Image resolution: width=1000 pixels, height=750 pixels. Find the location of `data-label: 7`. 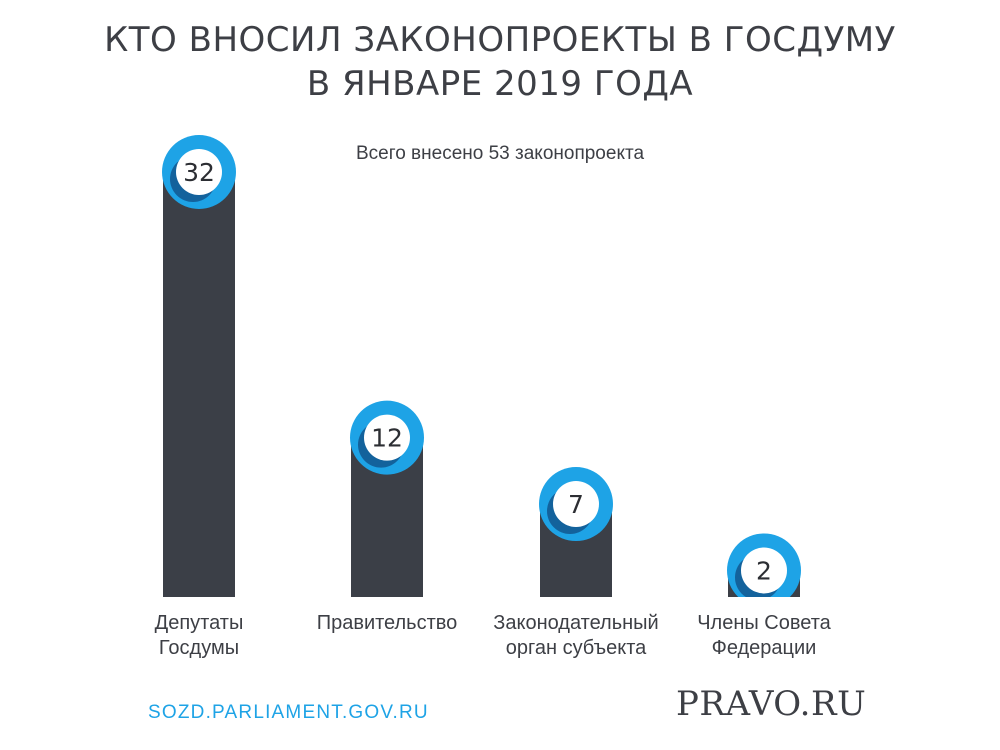

data-label: 7 is located at coordinates (576, 504).